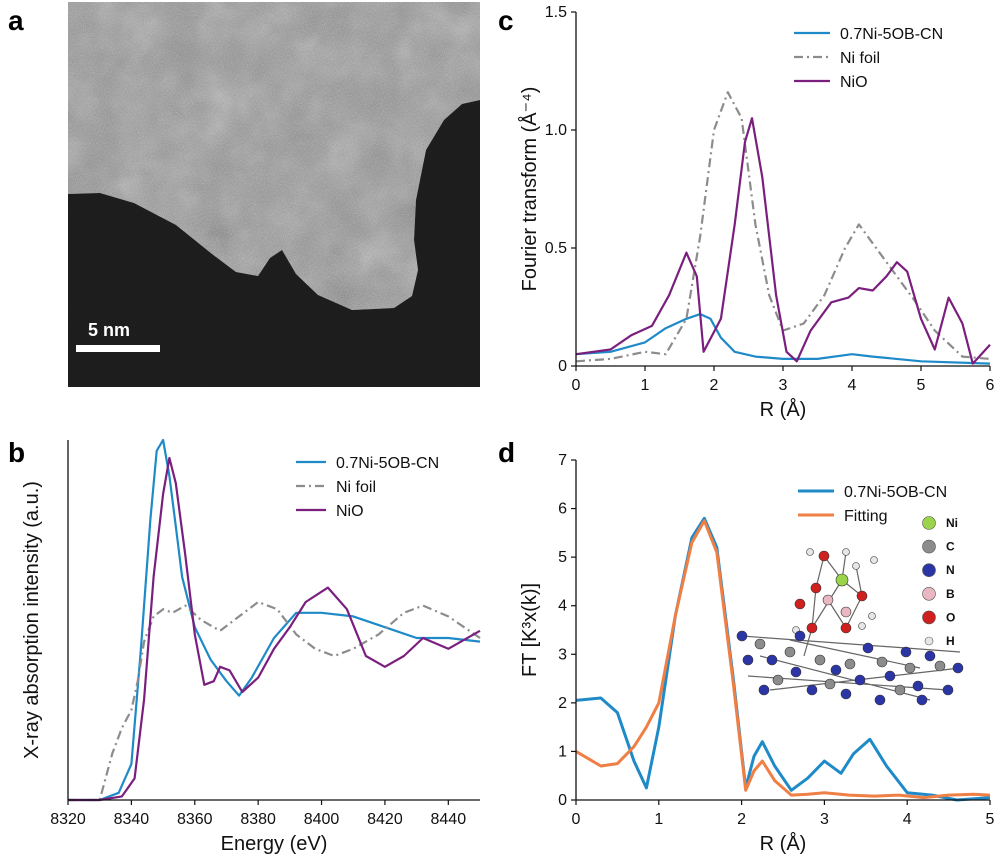  Describe the element at coordinates (952, 523) in the screenshot. I see `legend-atom-label: Ni` at that location.